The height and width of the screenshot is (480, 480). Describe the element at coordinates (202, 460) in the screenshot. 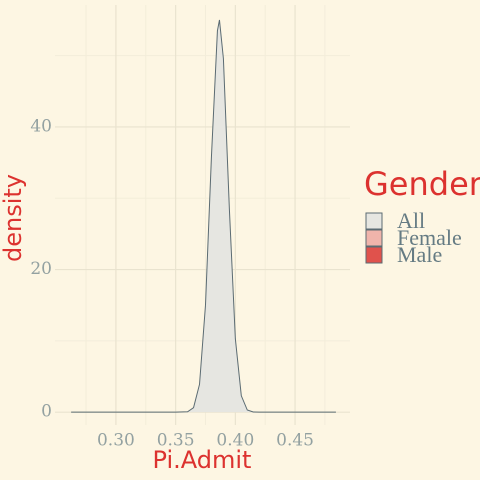

I see `x-axis-title: Pi.Admit` at that location.